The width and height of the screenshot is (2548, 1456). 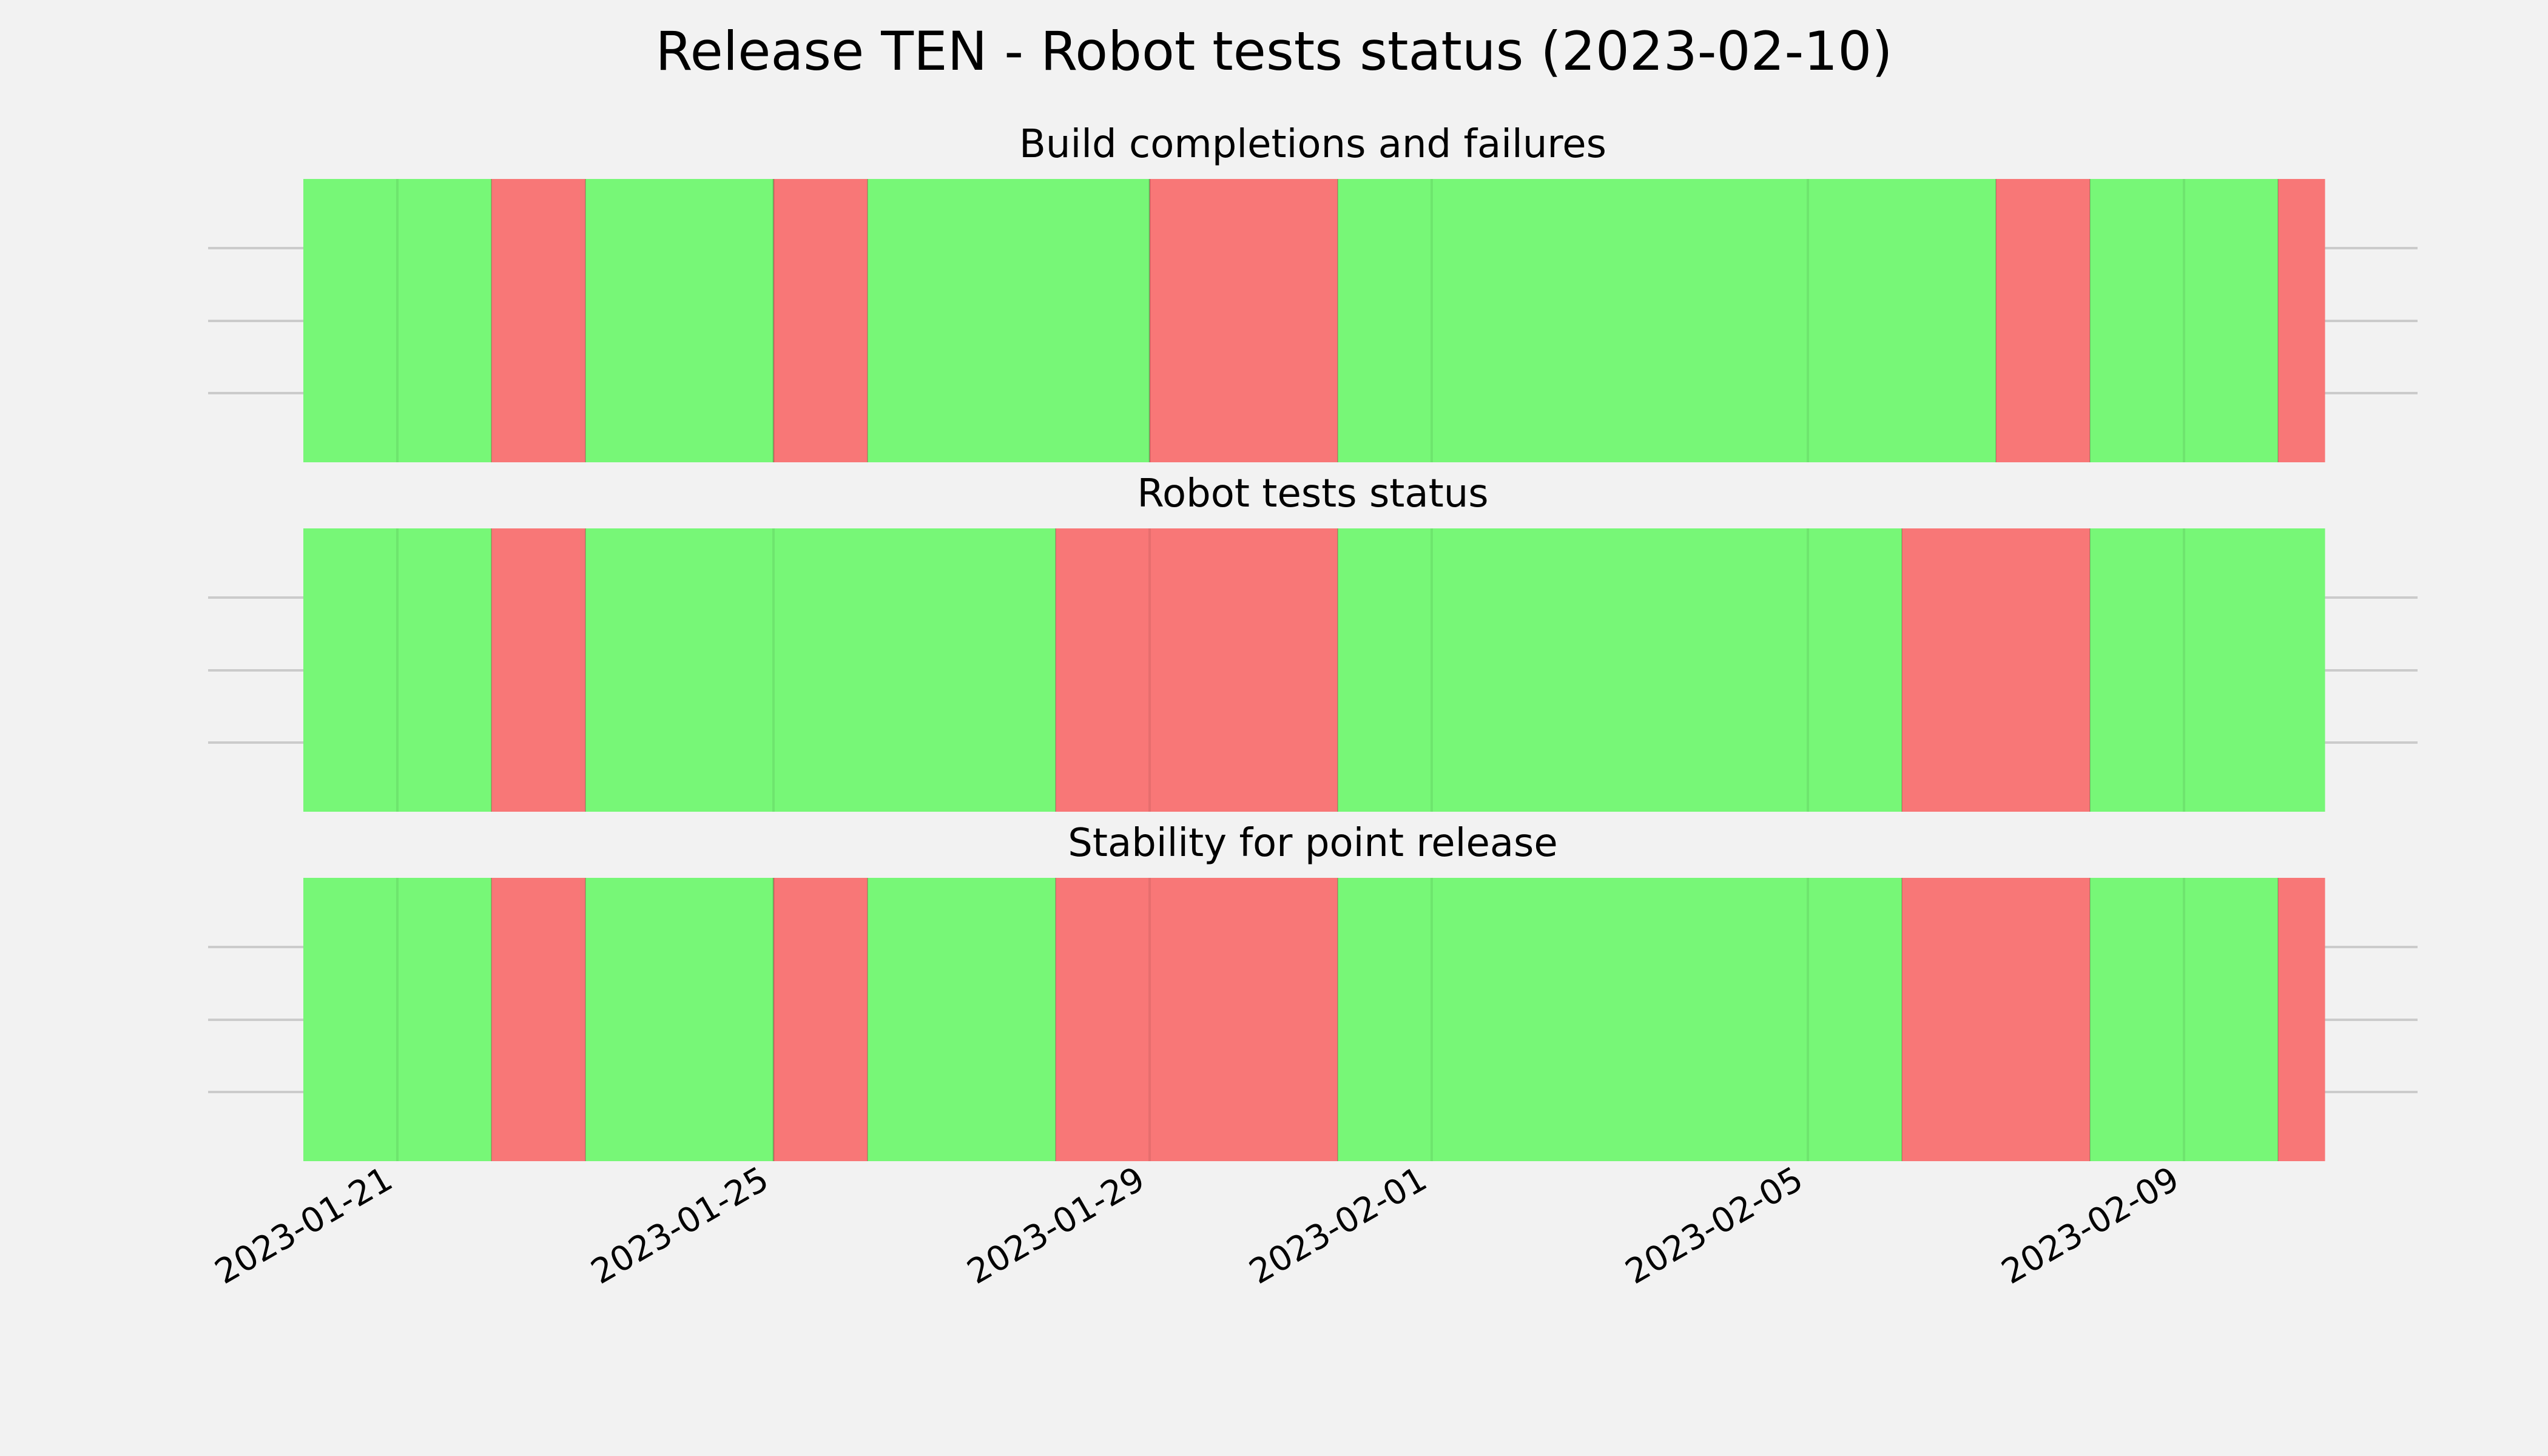 What do you see at coordinates (1312, 493) in the screenshot?
I see `panel-title: Robot tests status` at bounding box center [1312, 493].